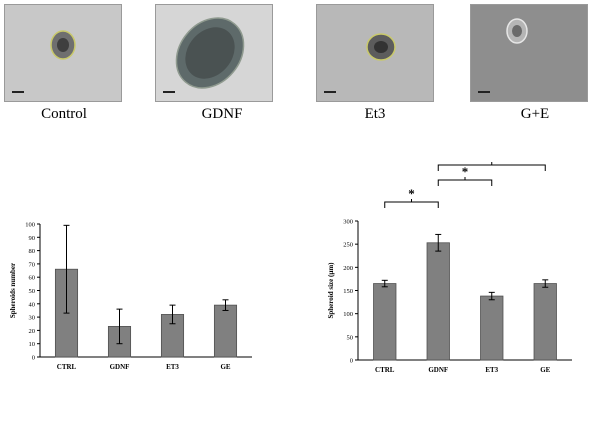 This screenshot has height=446, width=596. Describe the element at coordinates (32, 251) in the screenshot. I see `y-tick-label: 80` at that location.